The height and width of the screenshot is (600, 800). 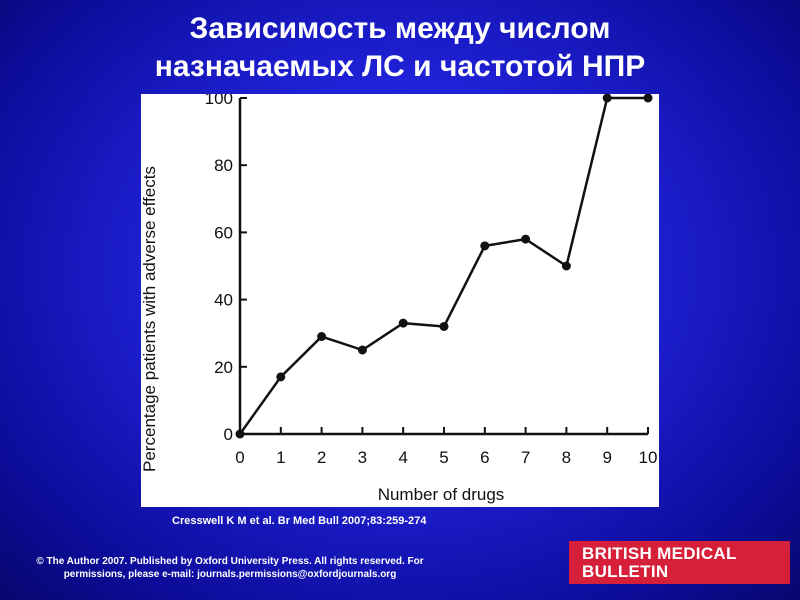 What do you see at coordinates (400, 66) in the screenshot?
I see `slide-title-line-2: назначаемых ЛС и частотой НПР` at bounding box center [400, 66].